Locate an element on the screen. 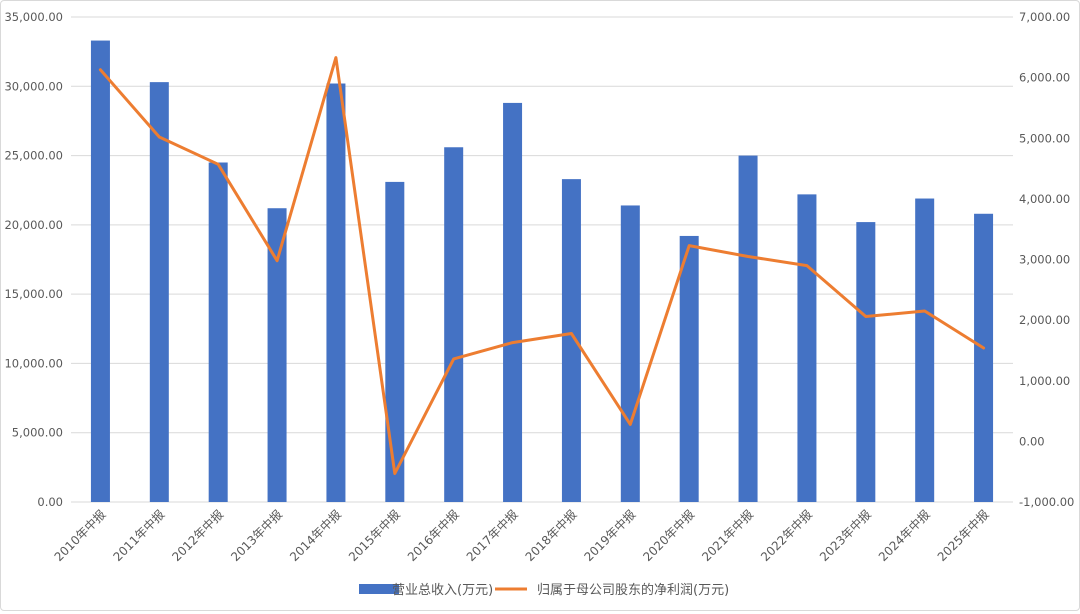 This screenshot has width=1080, height=614. x-tick-label: 2011年中报 is located at coordinates (139, 536).